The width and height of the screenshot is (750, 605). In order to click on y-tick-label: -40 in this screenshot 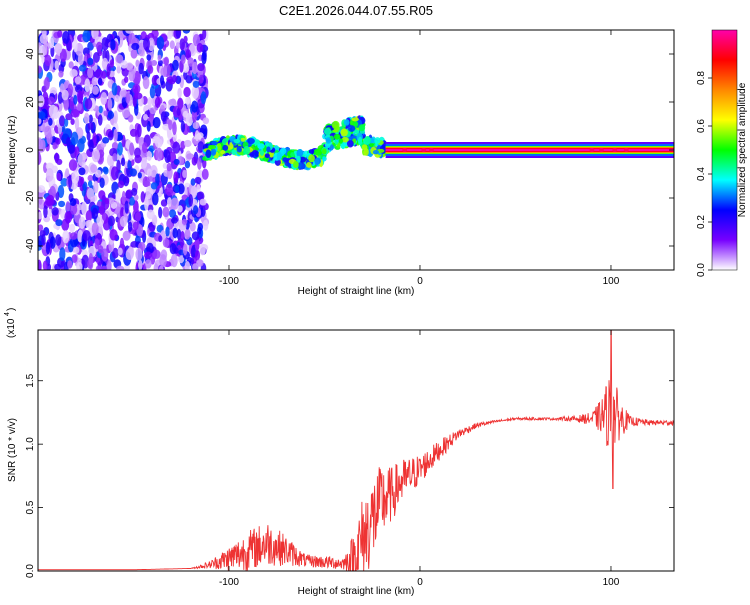, I will do `click(30, 245)`.